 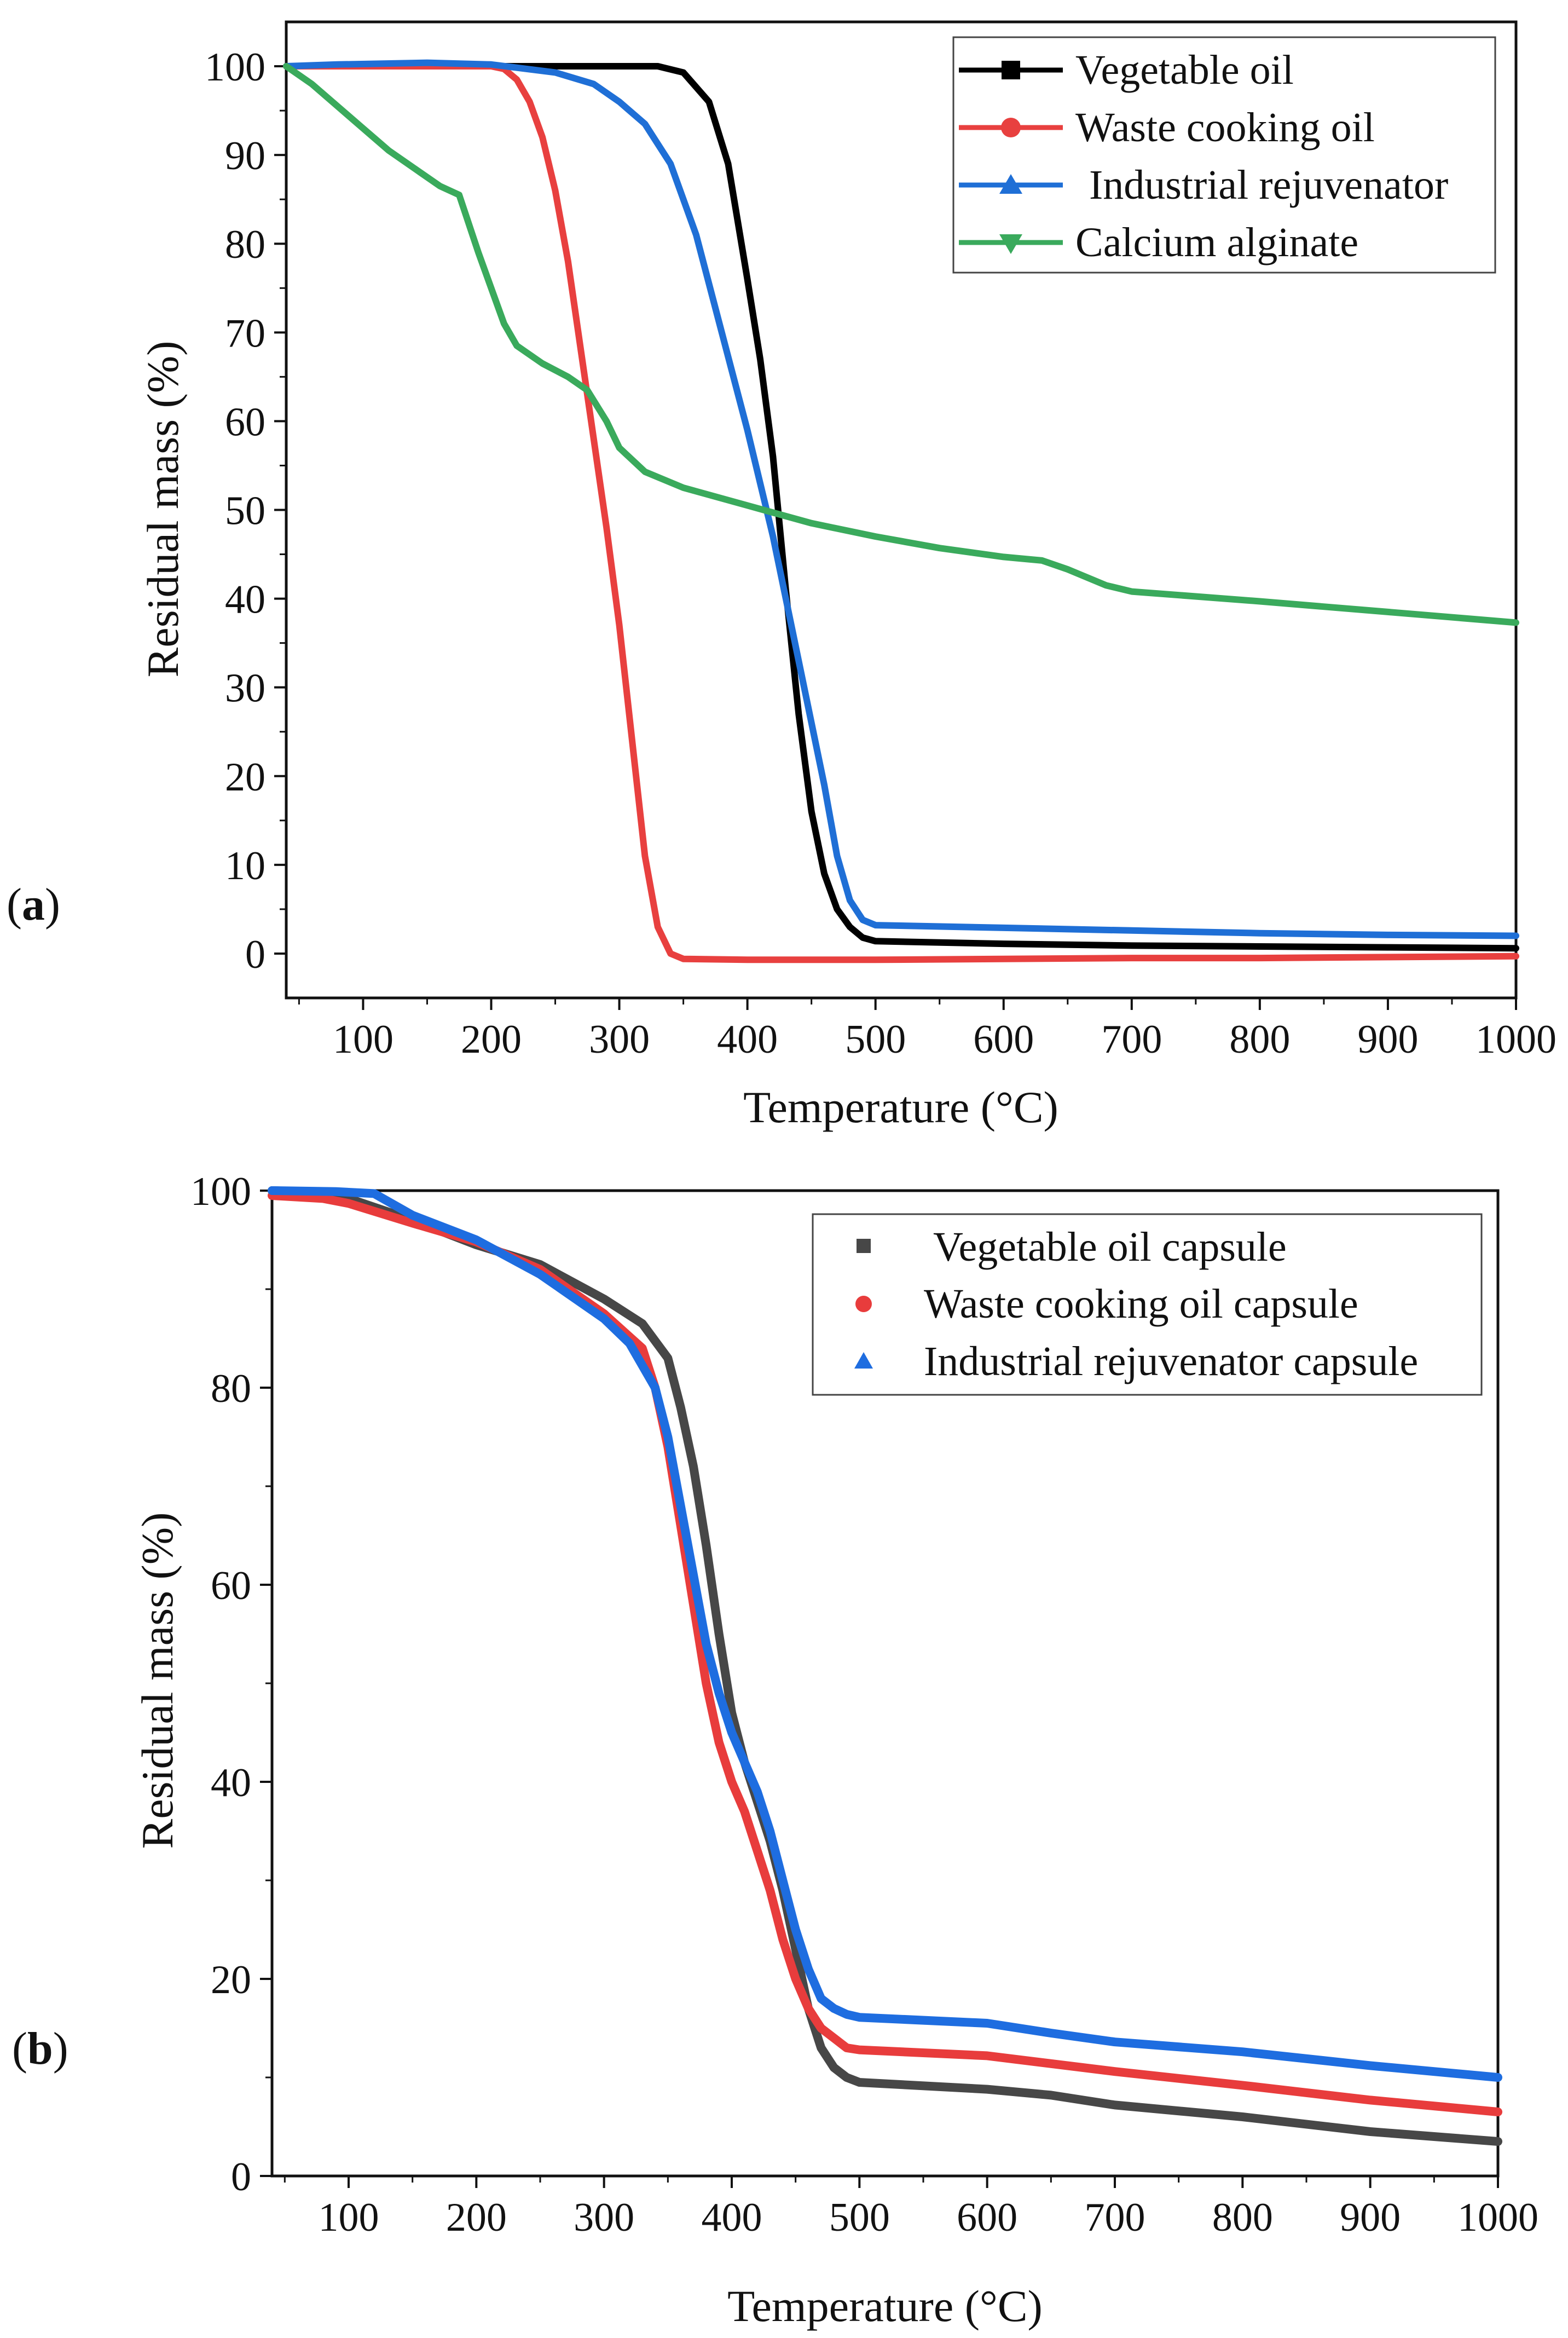 What do you see at coordinates (1141, 1304) in the screenshot?
I see `legend-label-waste-cooking-oil-capsule: Waste cooking oil capsule` at bounding box center [1141, 1304].